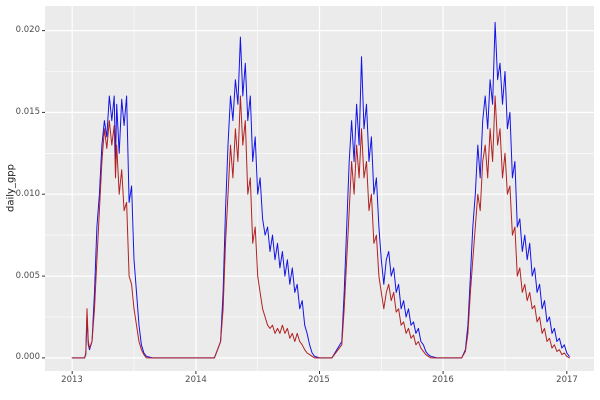 This screenshot has width=600, height=400. What do you see at coordinates (27, 357) in the screenshot?
I see `y-tick-label-0.000: 0.000` at bounding box center [27, 357].